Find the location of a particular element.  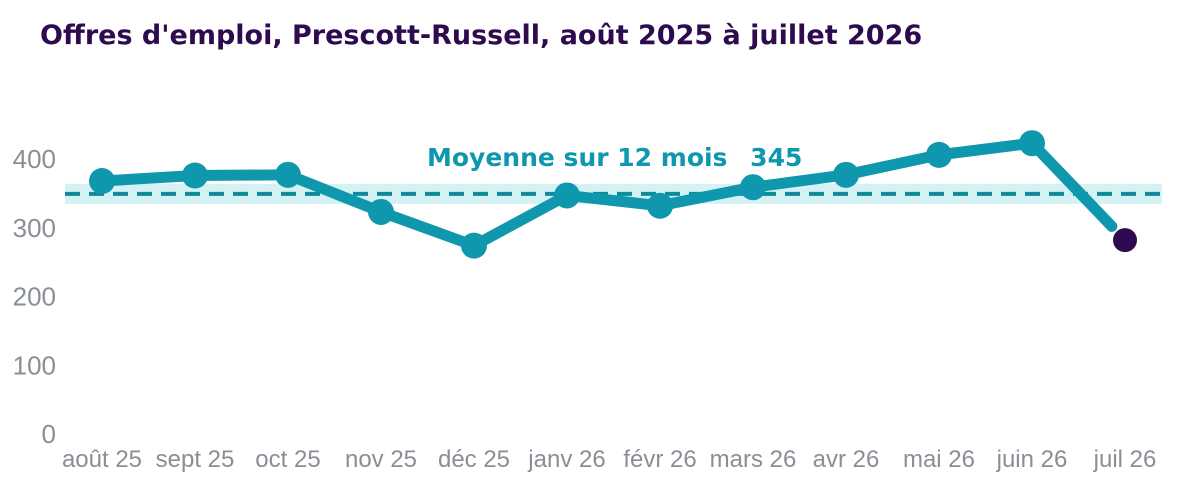

average-label: Moyenne sur 12 mois 345 is located at coordinates (614, 157).